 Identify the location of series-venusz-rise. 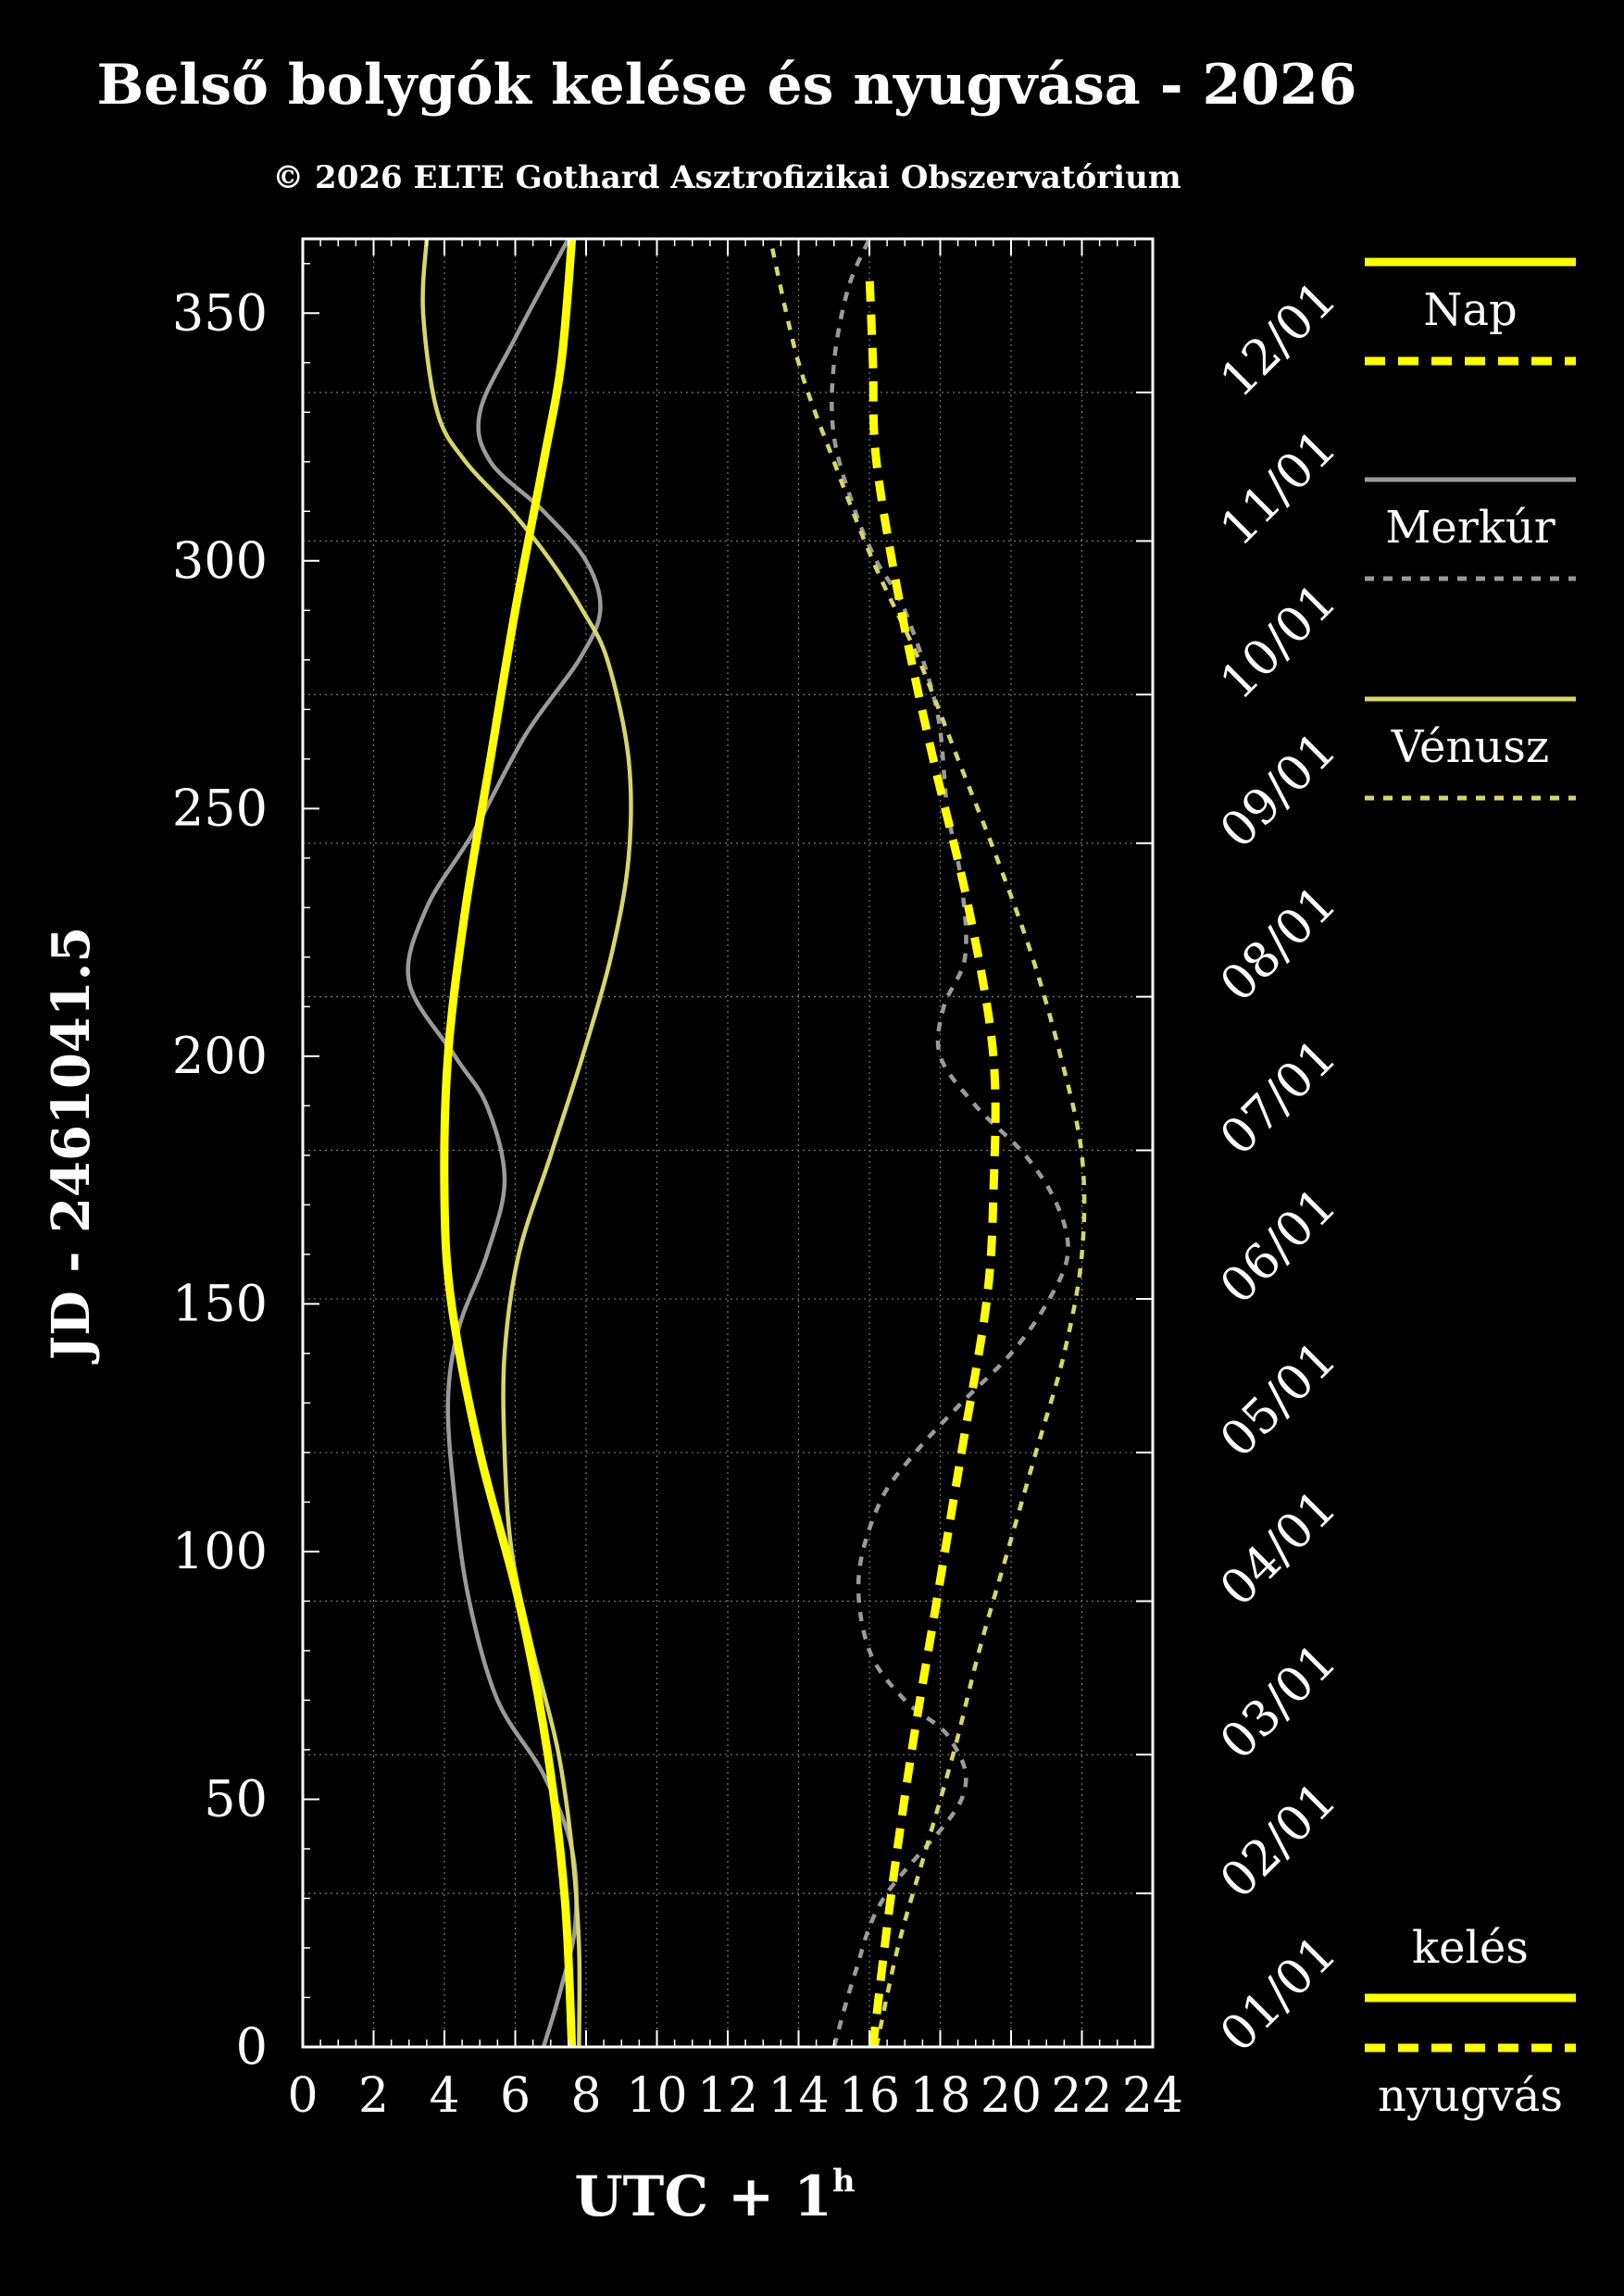
(526, 1143).